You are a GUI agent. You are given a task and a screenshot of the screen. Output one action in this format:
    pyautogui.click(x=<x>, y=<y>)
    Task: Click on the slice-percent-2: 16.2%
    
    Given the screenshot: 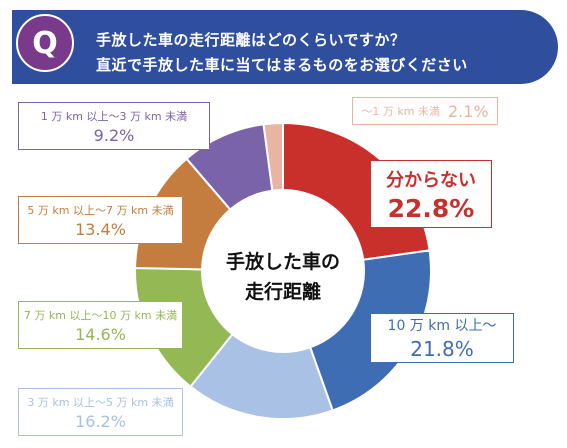 What is the action you would take?
    pyautogui.click(x=100, y=421)
    